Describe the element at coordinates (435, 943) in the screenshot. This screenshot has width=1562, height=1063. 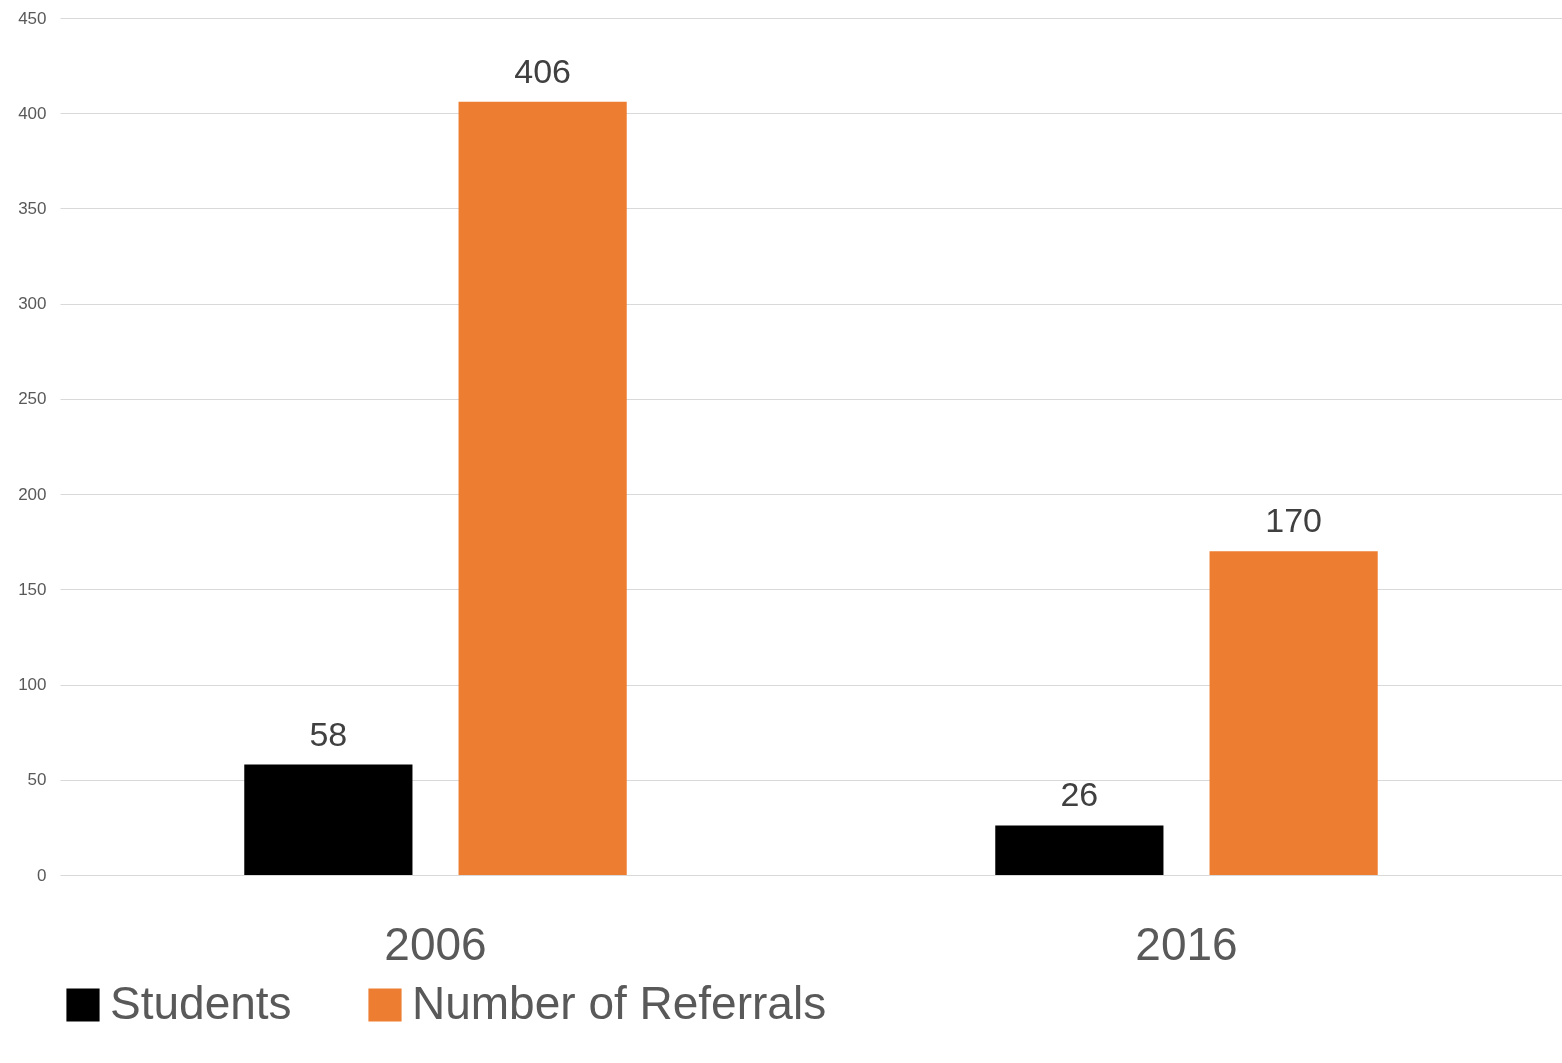
I see `x-tick-label: 2006` at that location.